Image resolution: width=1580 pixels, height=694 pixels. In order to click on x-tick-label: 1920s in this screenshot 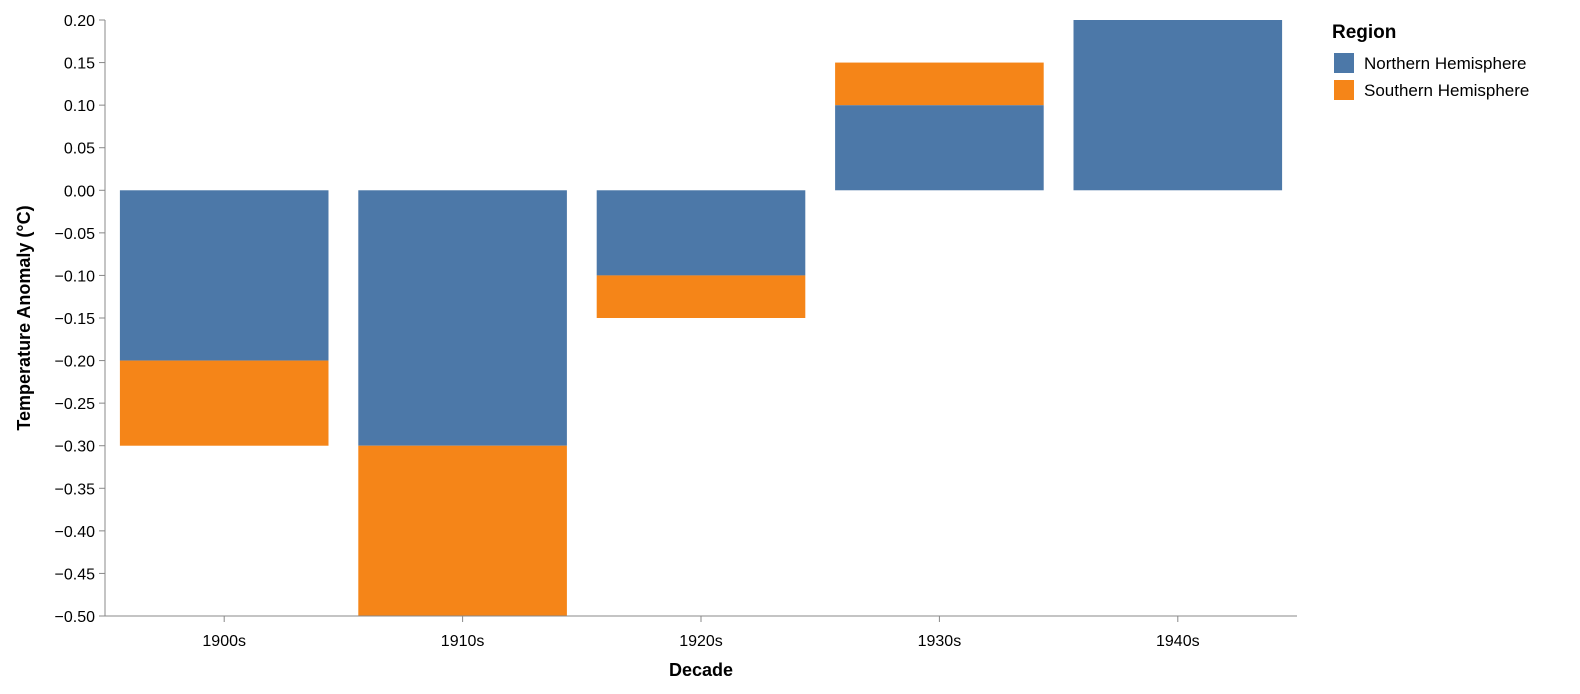, I will do `click(701, 641)`.